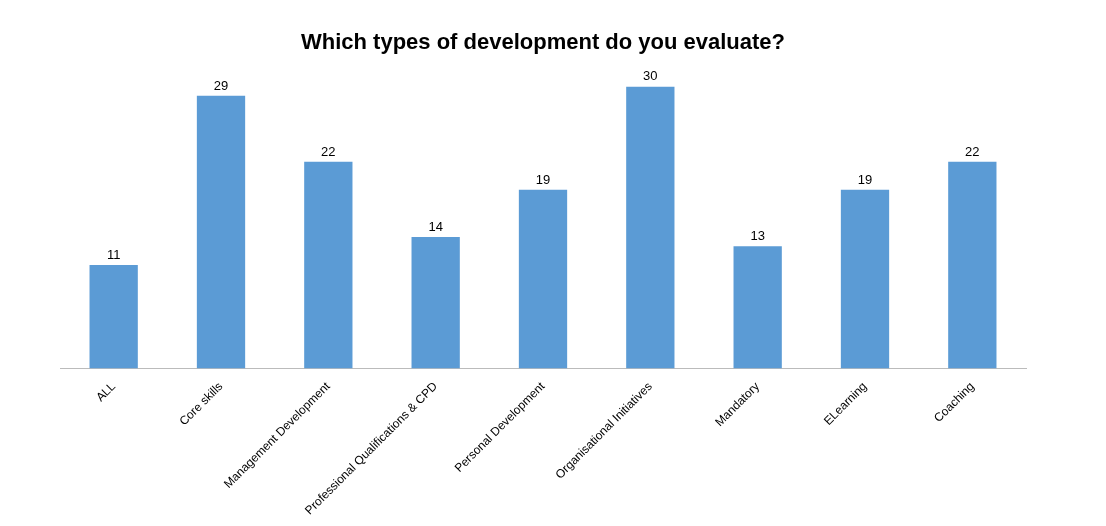 This screenshot has width=1106, height=526. Describe the element at coordinates (650, 76) in the screenshot. I see `data-label: 30` at that location.